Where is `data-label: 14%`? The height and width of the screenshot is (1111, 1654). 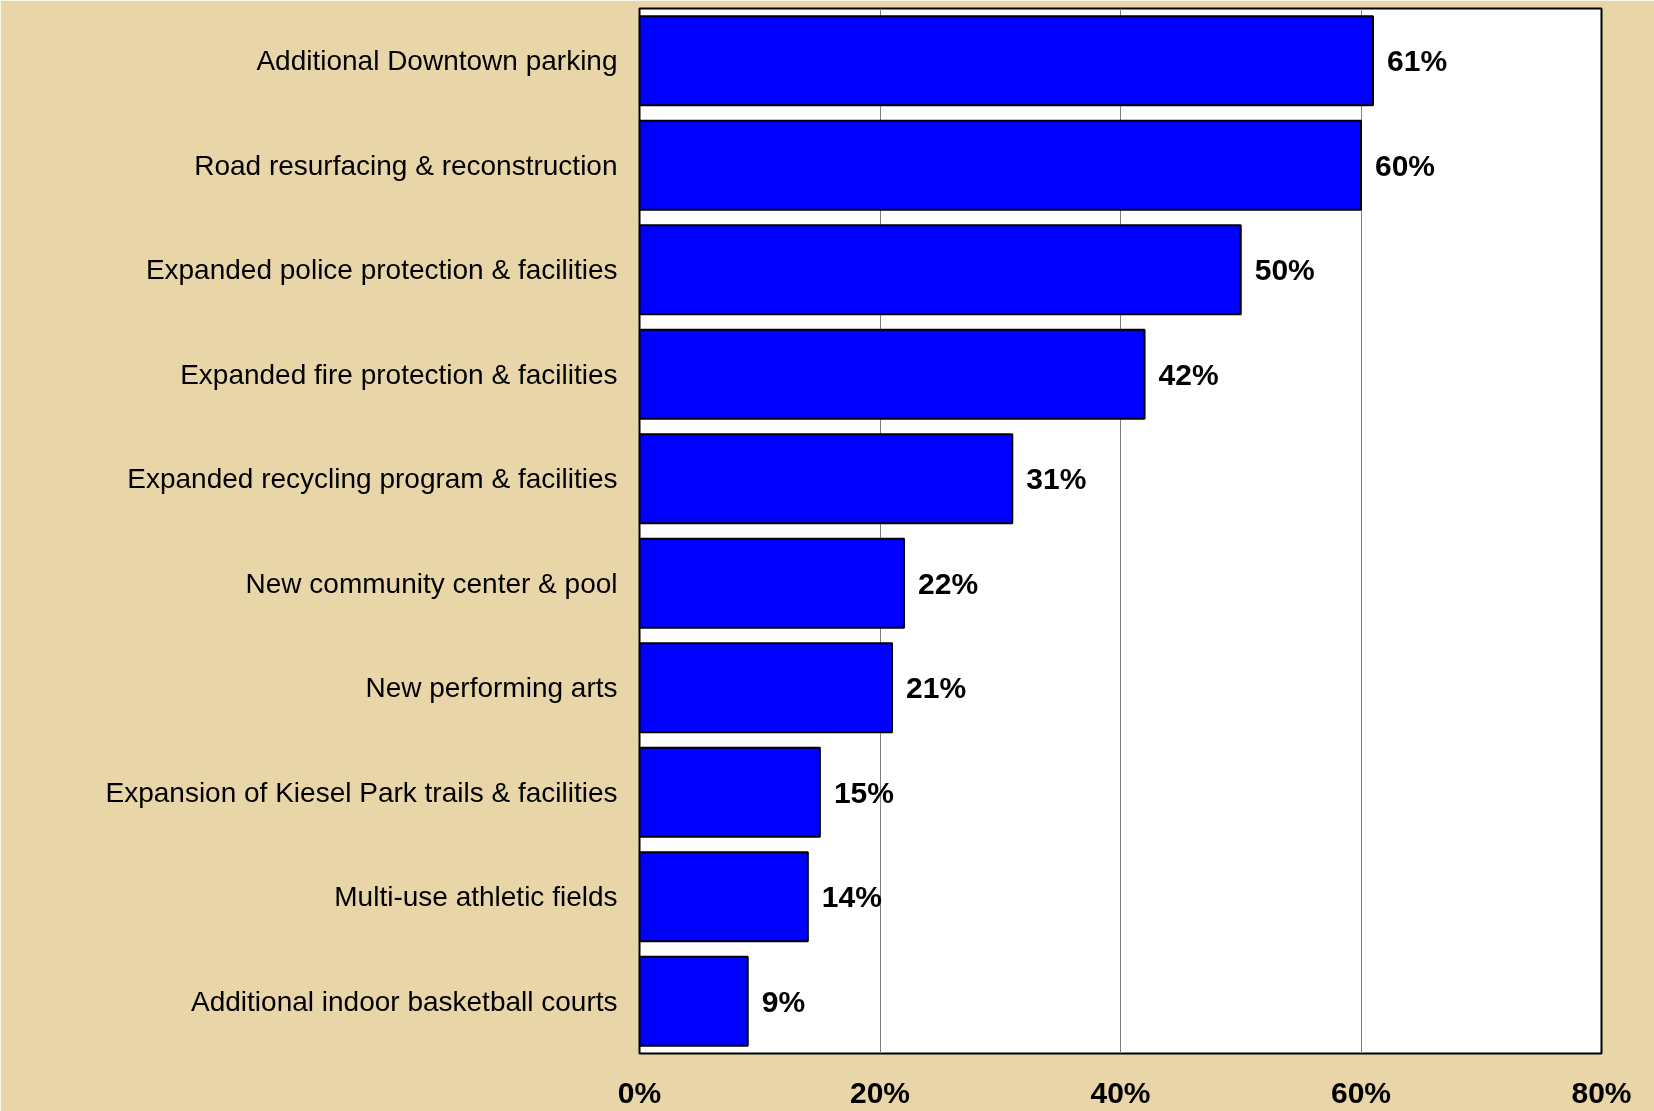 data-label: 14% is located at coordinates (851, 897).